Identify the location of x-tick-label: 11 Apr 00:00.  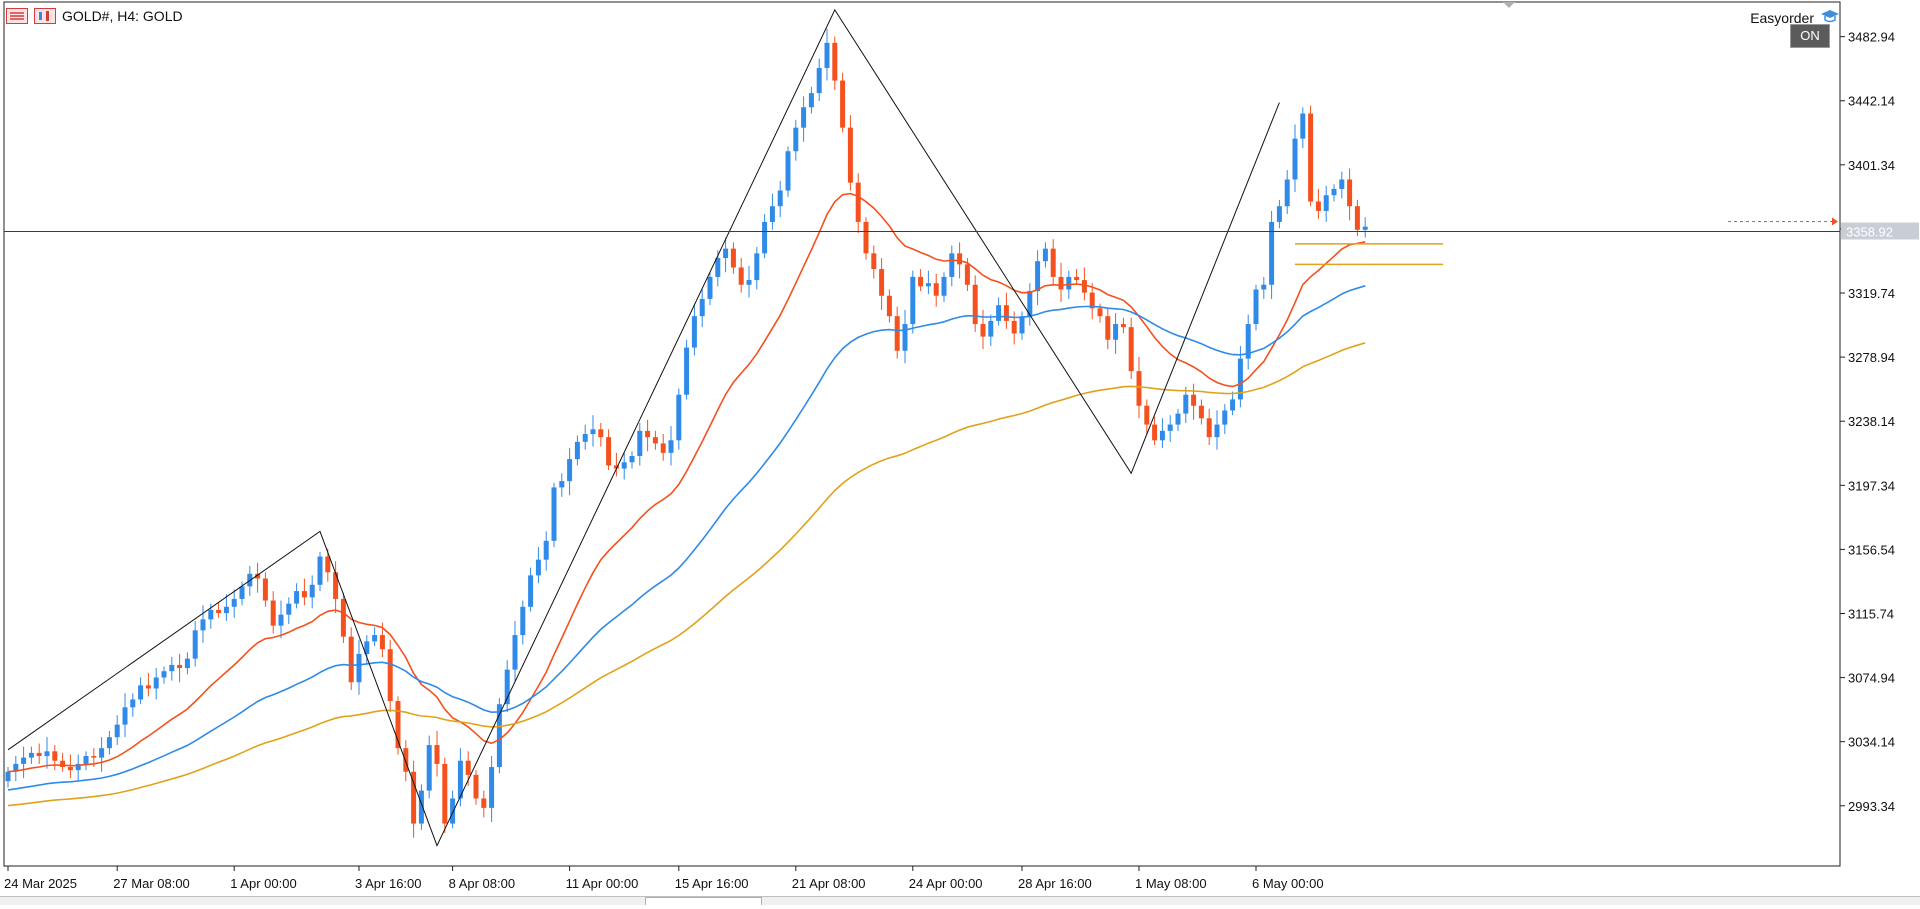
(602, 883).